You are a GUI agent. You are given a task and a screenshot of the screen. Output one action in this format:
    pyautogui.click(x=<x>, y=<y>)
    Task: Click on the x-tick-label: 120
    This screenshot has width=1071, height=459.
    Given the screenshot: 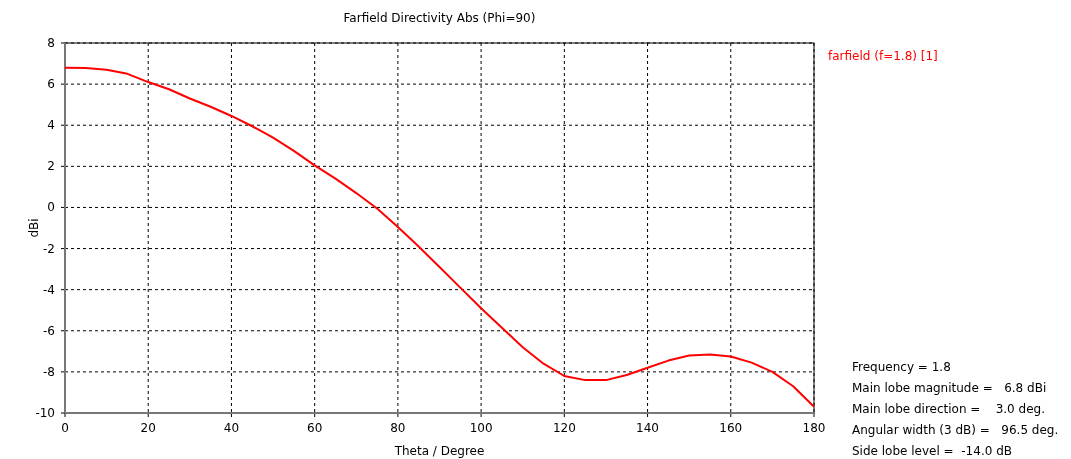 What is the action you would take?
    pyautogui.click(x=564, y=428)
    